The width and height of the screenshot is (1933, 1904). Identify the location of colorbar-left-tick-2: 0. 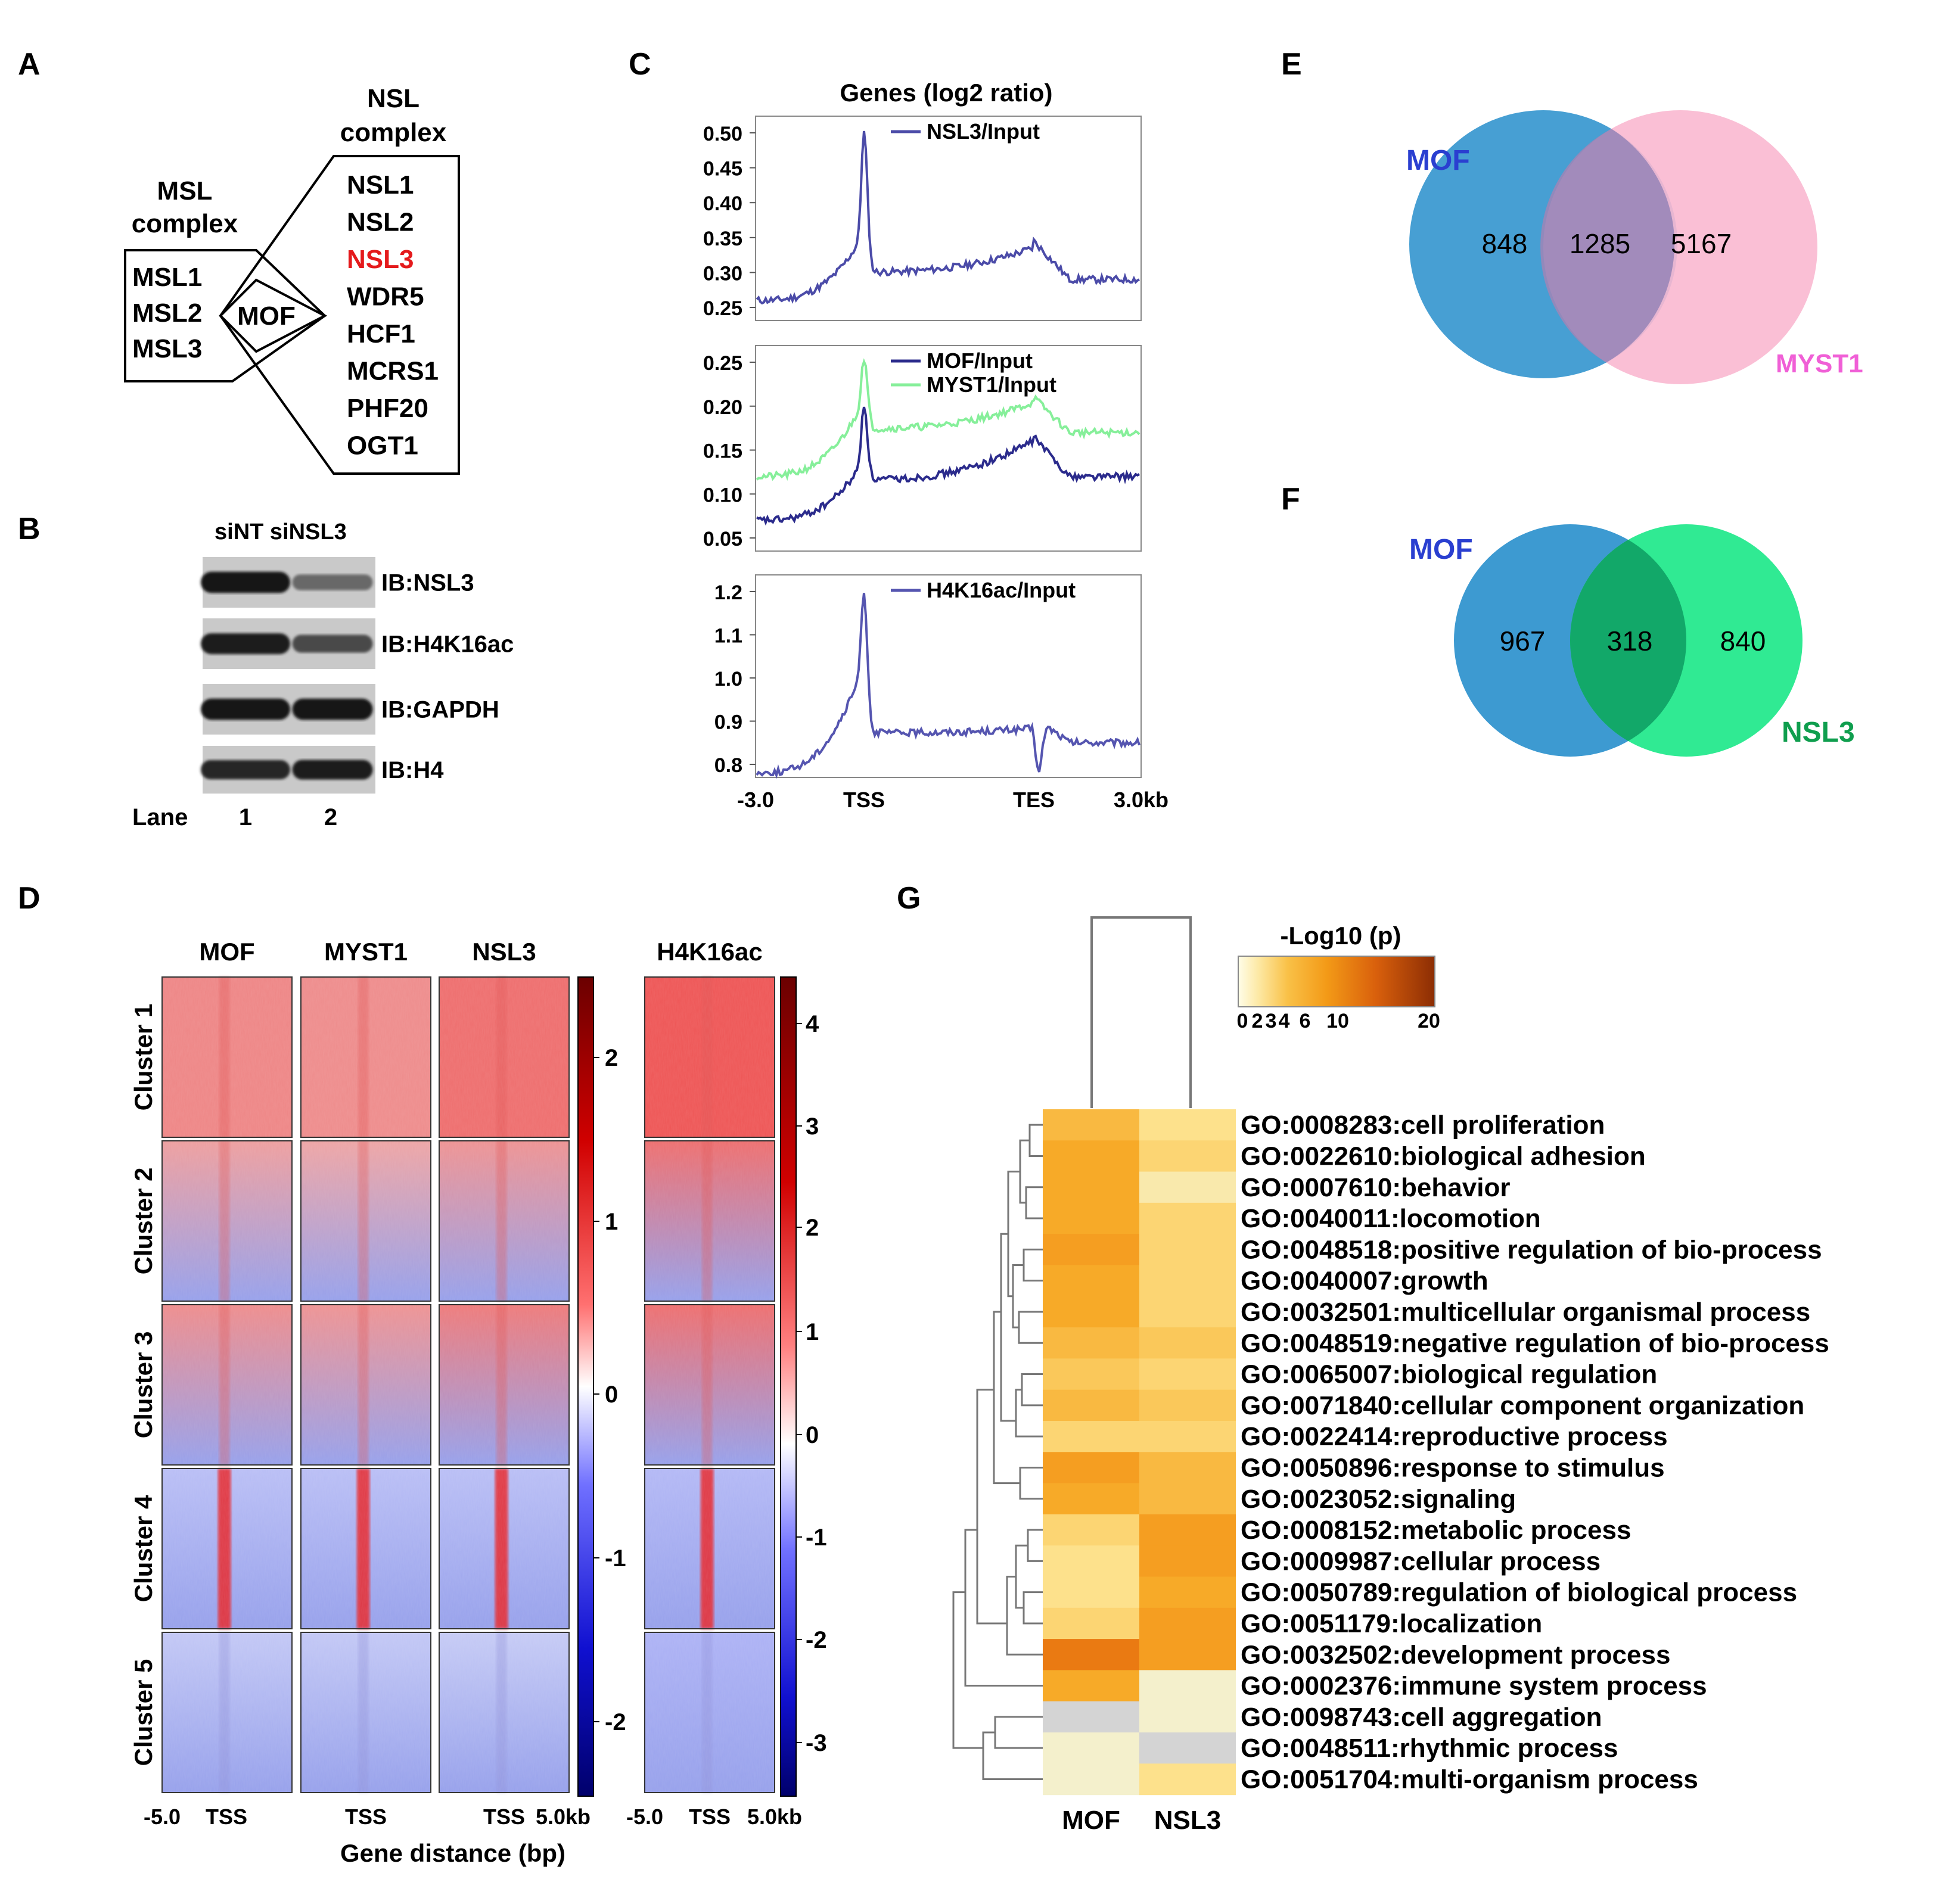
(611, 1395).